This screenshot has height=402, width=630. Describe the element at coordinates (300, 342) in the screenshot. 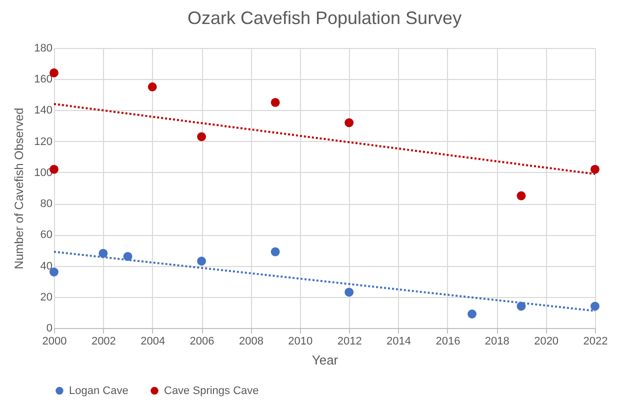

I see `x-tick-label: 2010` at that location.